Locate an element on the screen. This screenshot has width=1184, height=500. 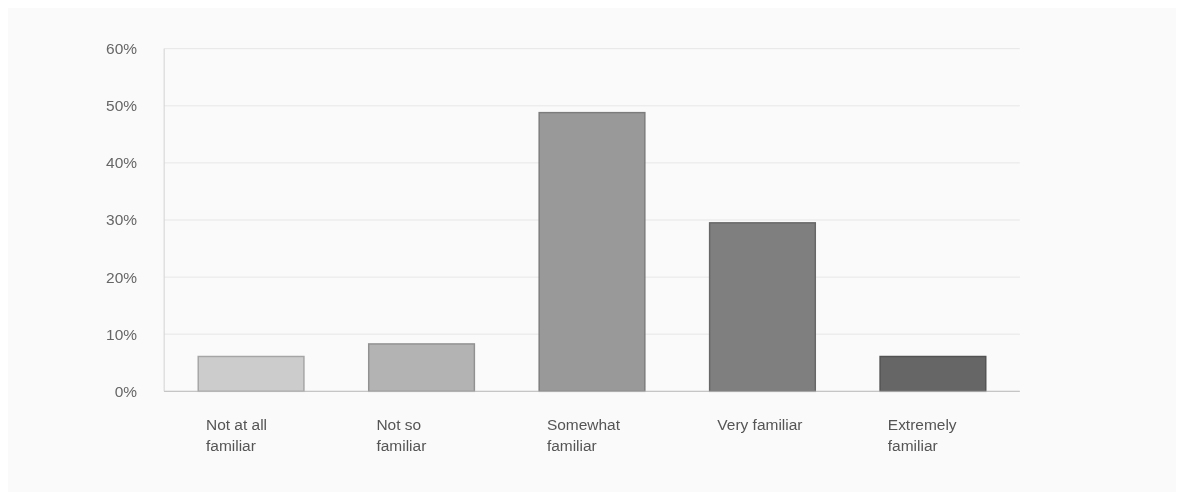
x-tick-label: Not so familiar is located at coordinates (401, 435).